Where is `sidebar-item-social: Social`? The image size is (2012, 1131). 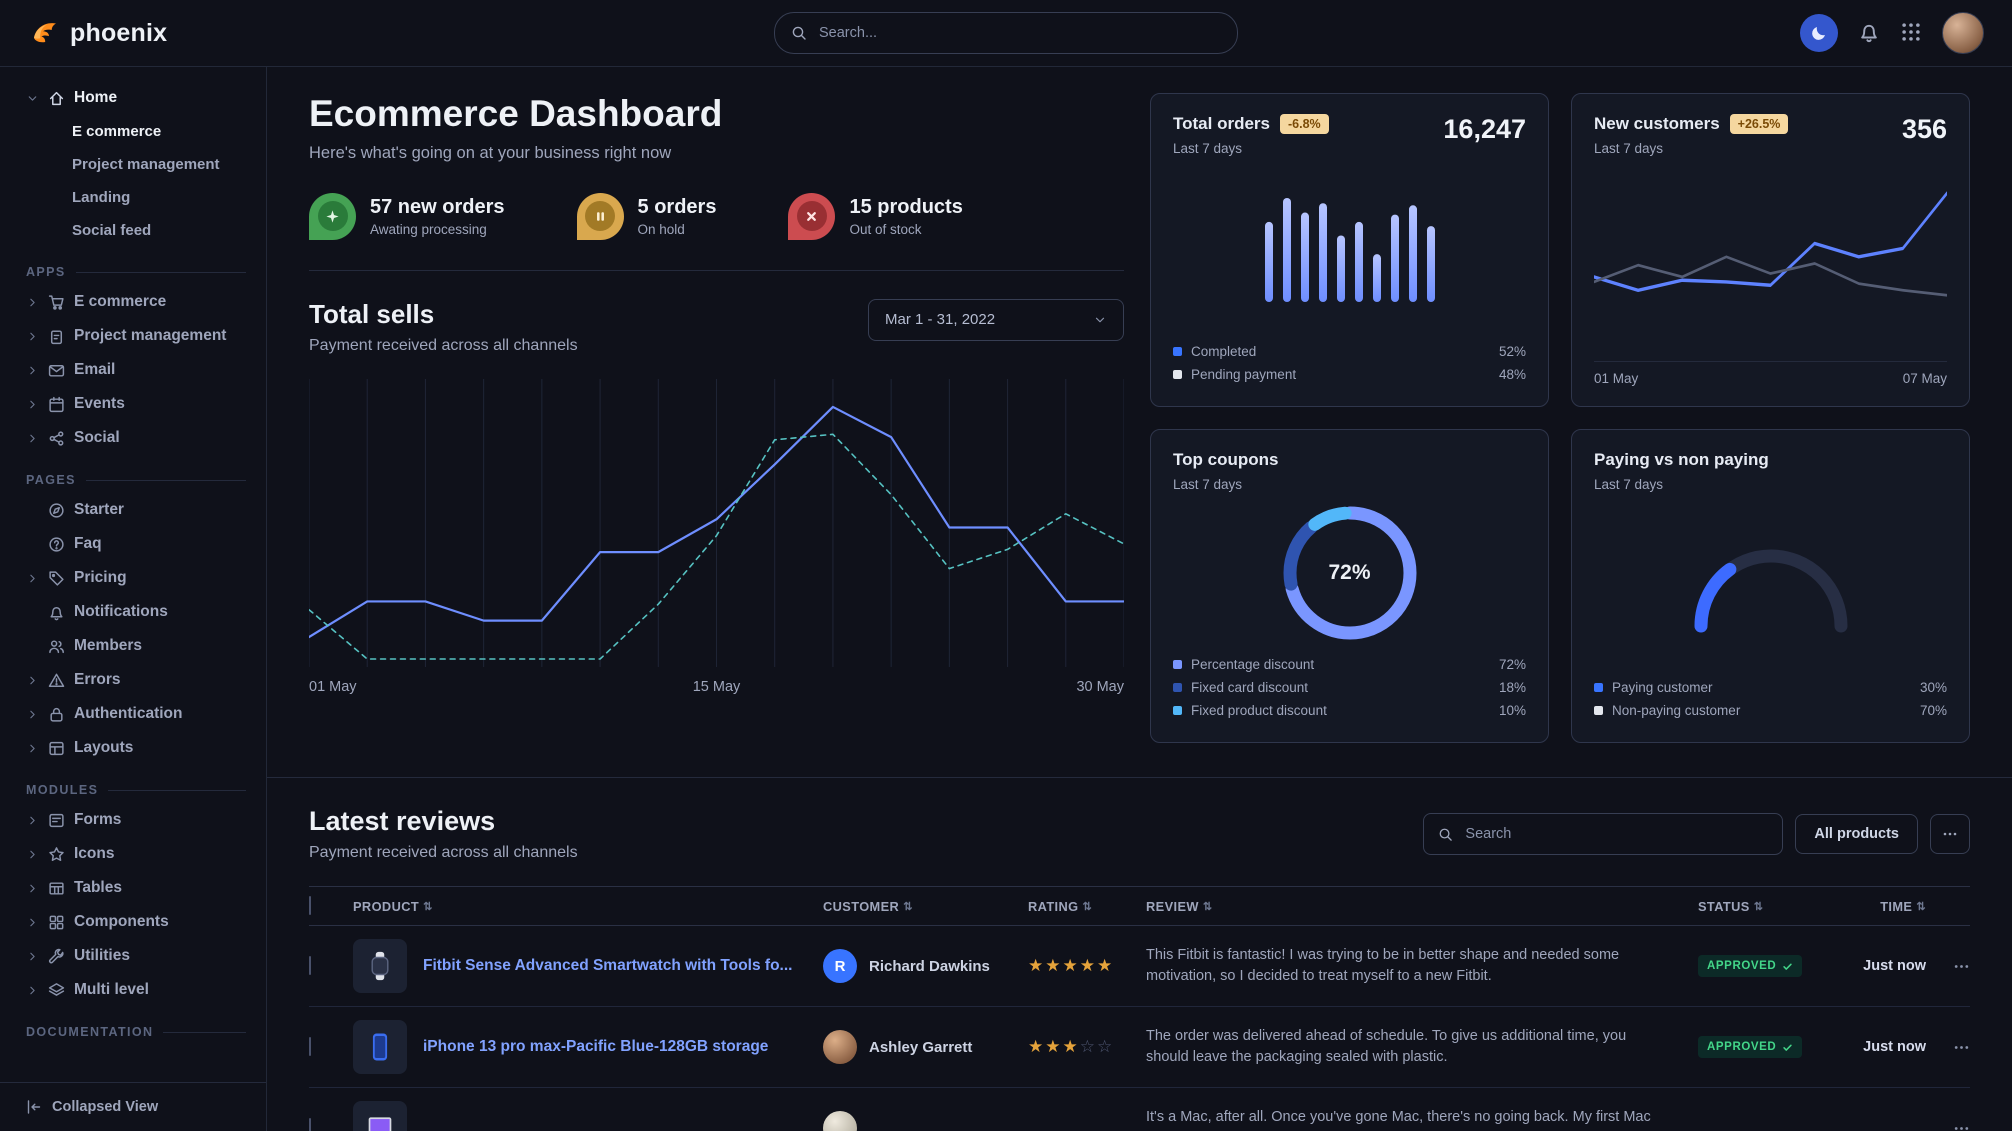
sidebar-item-social: Social is located at coordinates (133, 438).